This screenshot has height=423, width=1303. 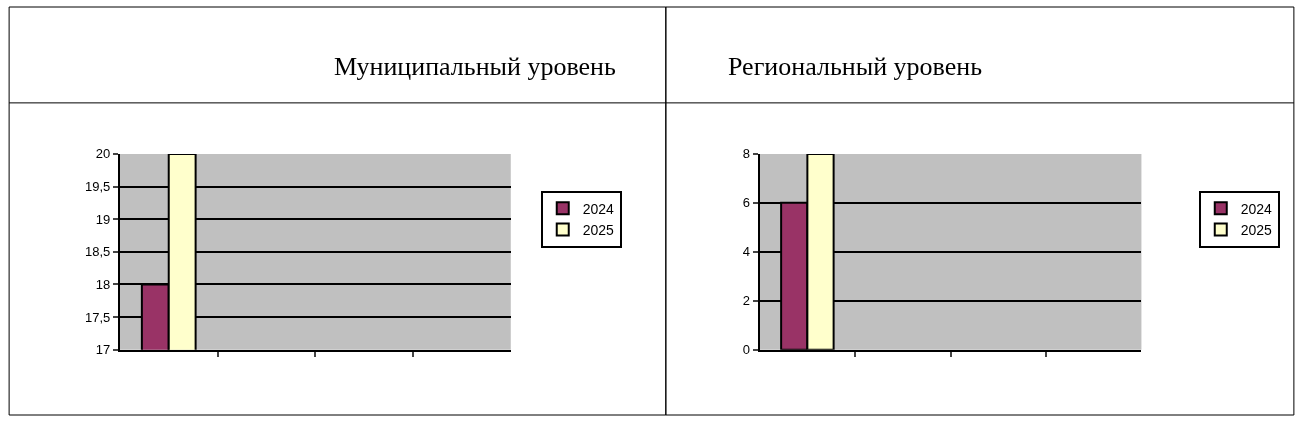 What do you see at coordinates (103, 350) in the screenshot?
I see `y-tick-label: 17` at bounding box center [103, 350].